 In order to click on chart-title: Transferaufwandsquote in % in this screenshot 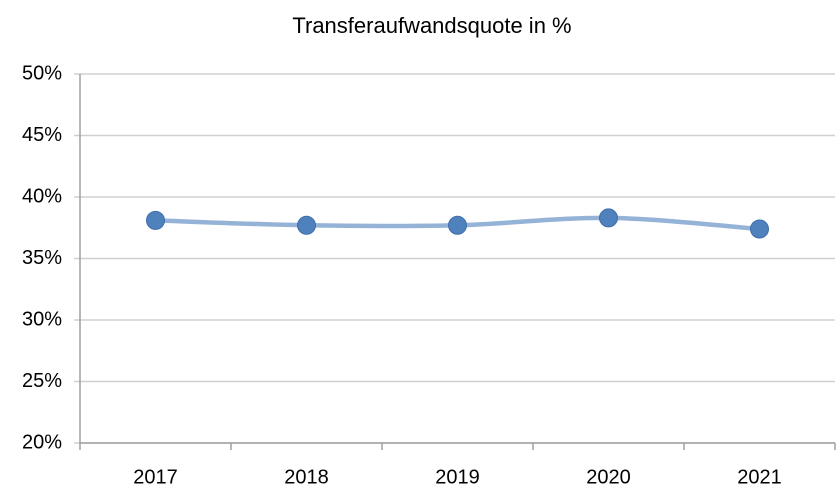, I will do `click(431, 25)`.